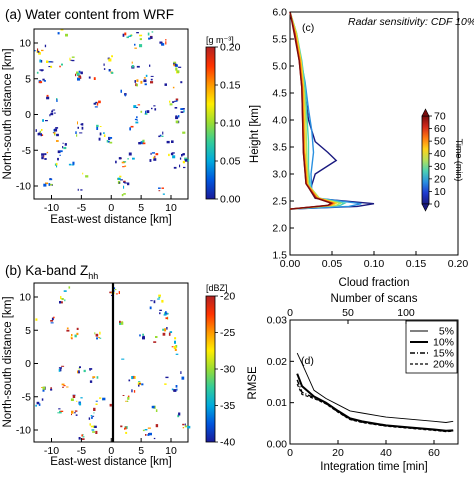 This screenshot has width=474, height=477. What do you see at coordinates (440, 179) in the screenshot?
I see `panel-c-colorbar-tick-label: 20` at bounding box center [440, 179].